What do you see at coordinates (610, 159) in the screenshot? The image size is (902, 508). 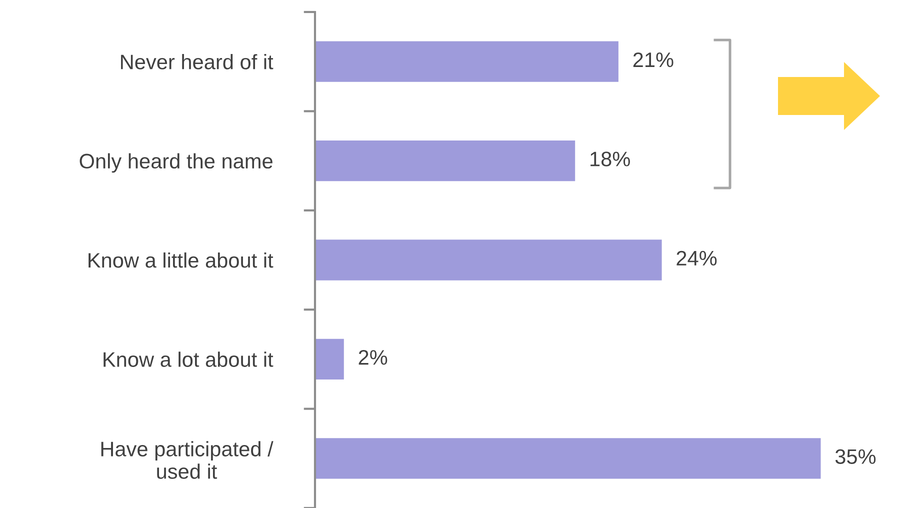 I see `data-label: 18%` at bounding box center [610, 159].